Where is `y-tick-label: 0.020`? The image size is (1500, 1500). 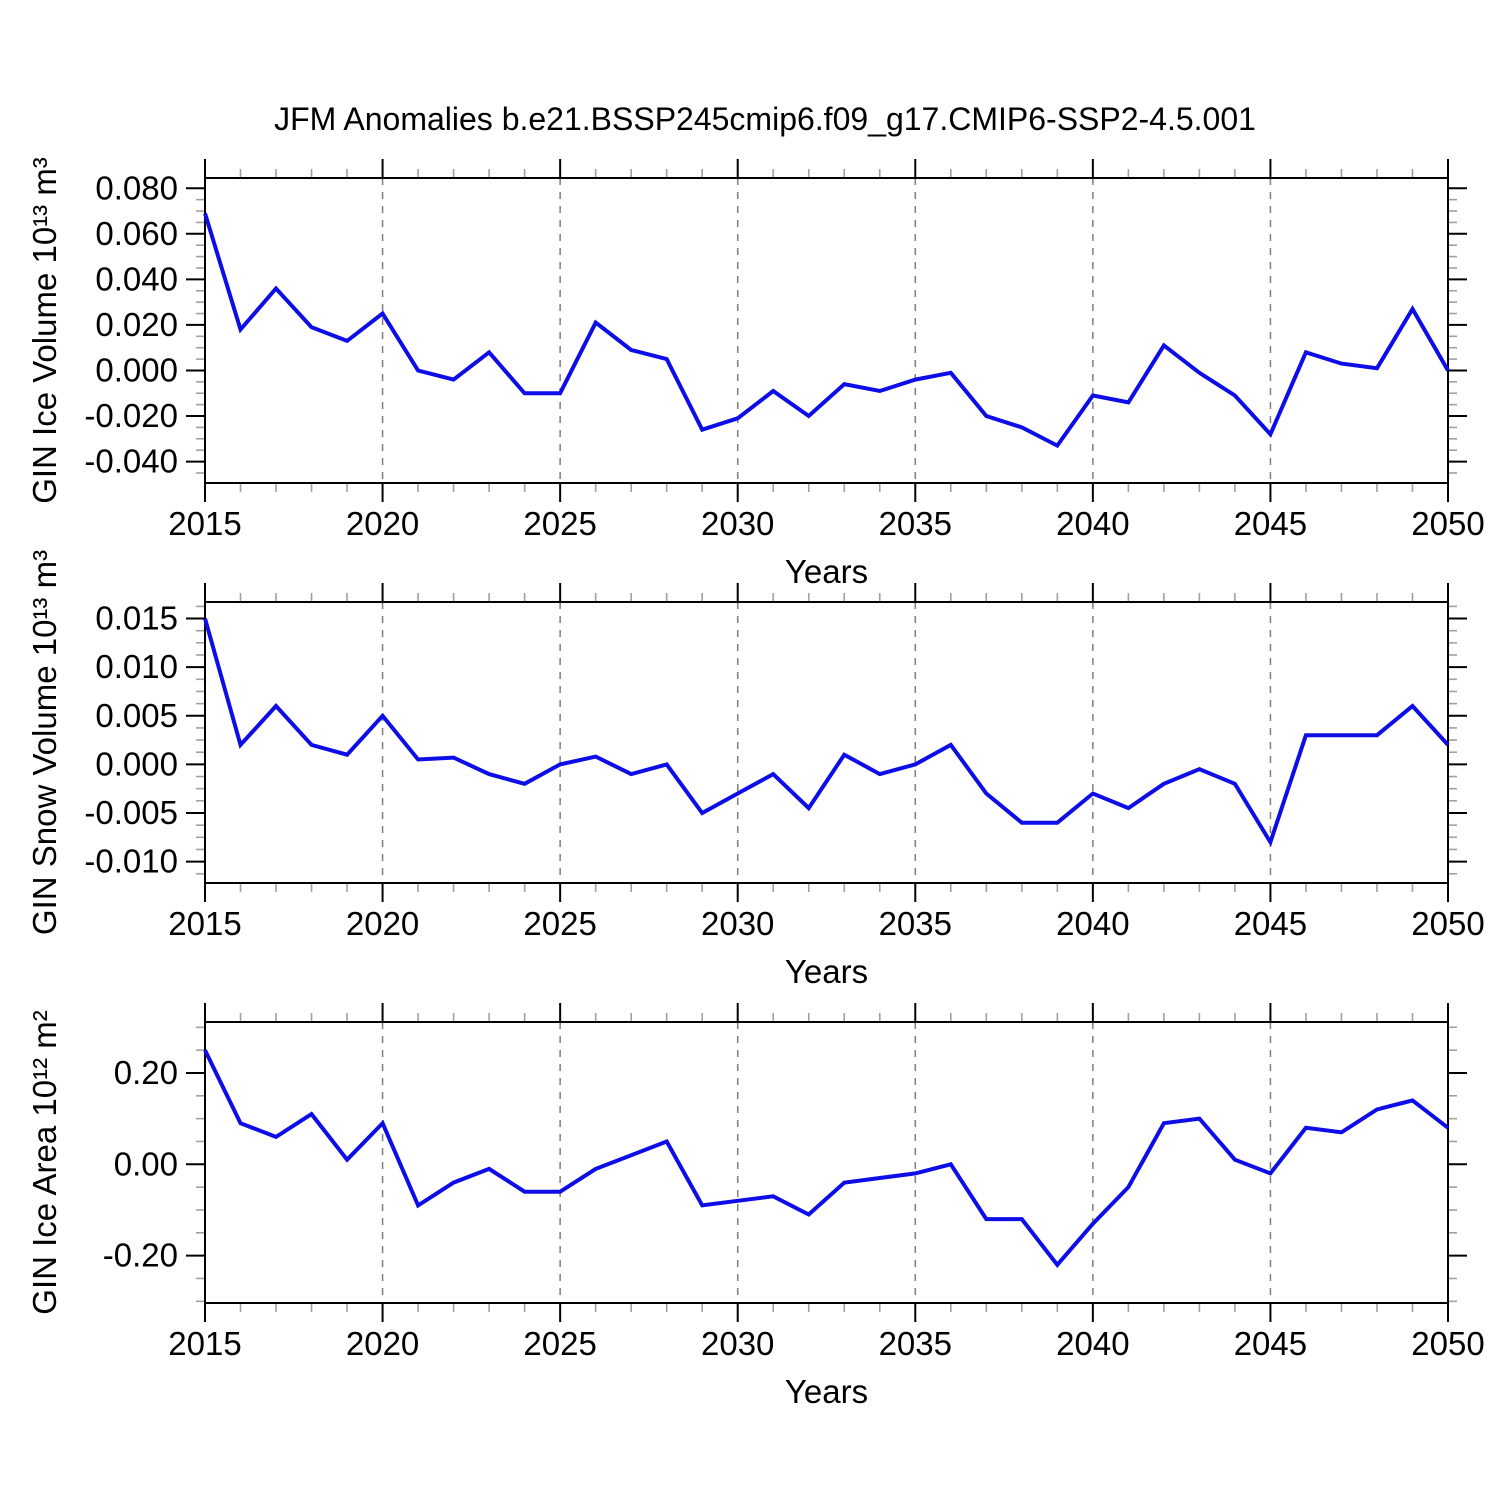
y-tick-label: 0.020 is located at coordinates (136, 324).